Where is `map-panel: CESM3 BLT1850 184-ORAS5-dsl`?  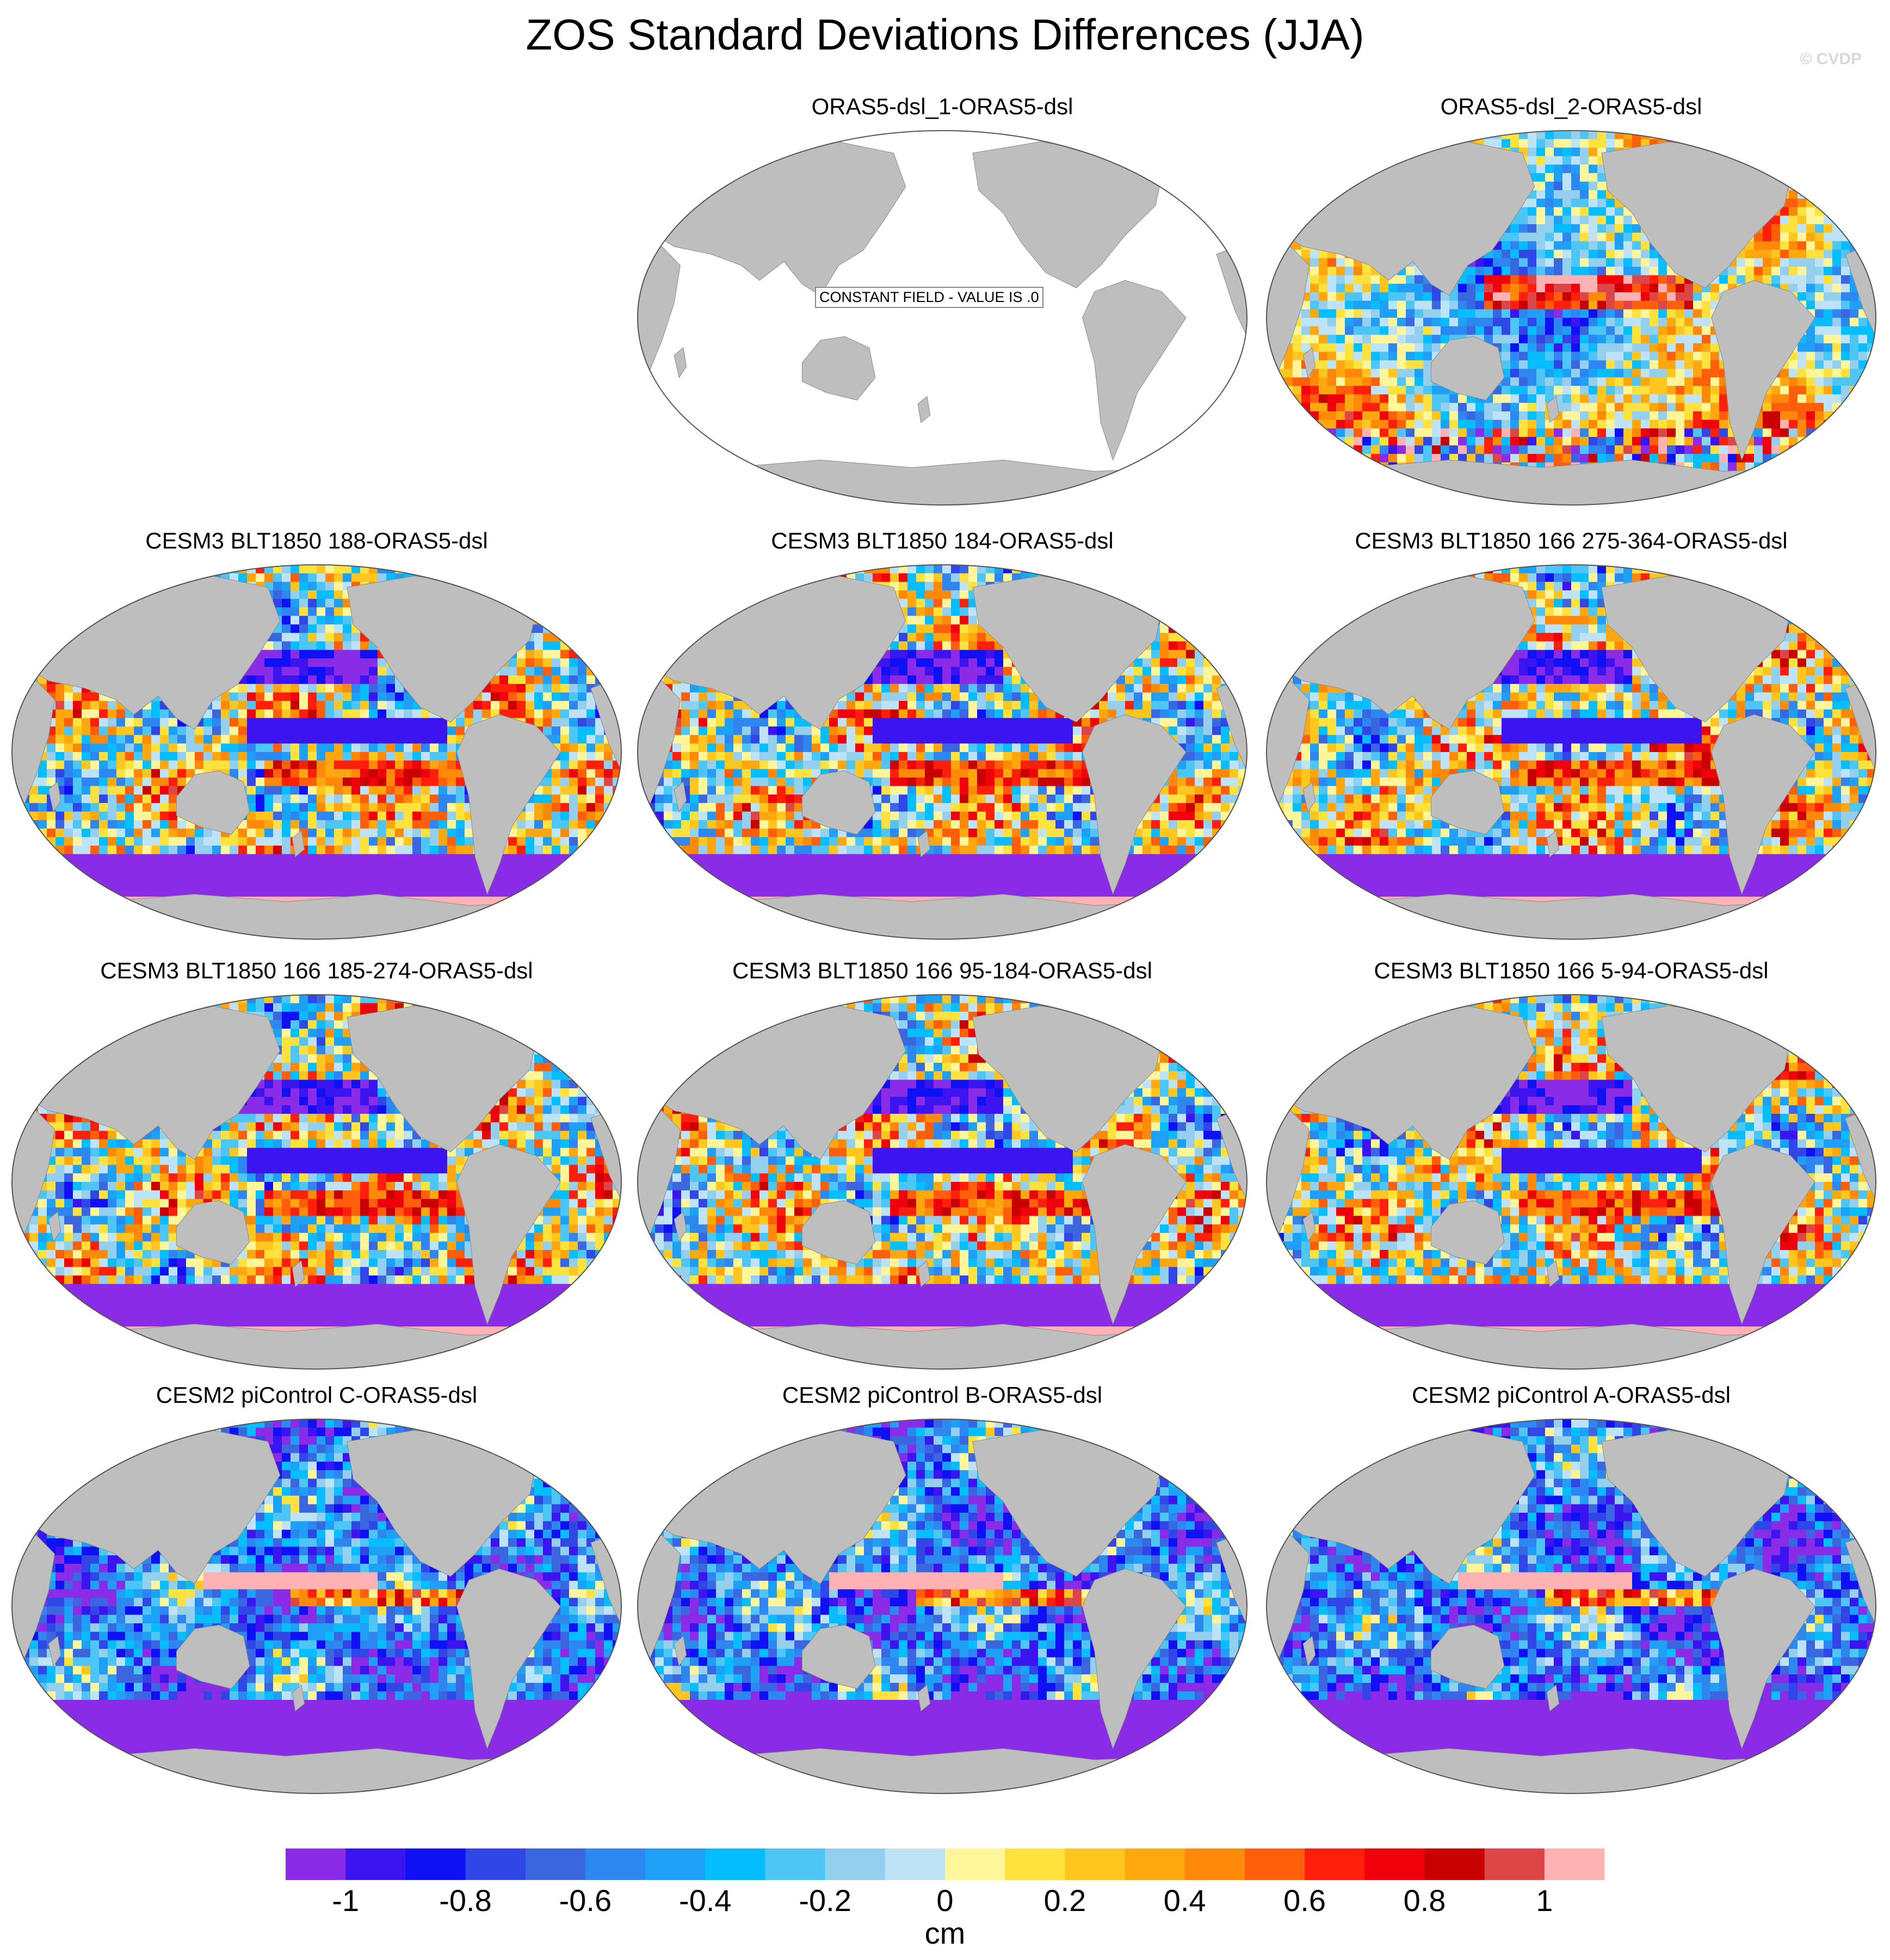
map-panel: CESM3 BLT1850 184-ORAS5-dsl is located at coordinates (942, 734).